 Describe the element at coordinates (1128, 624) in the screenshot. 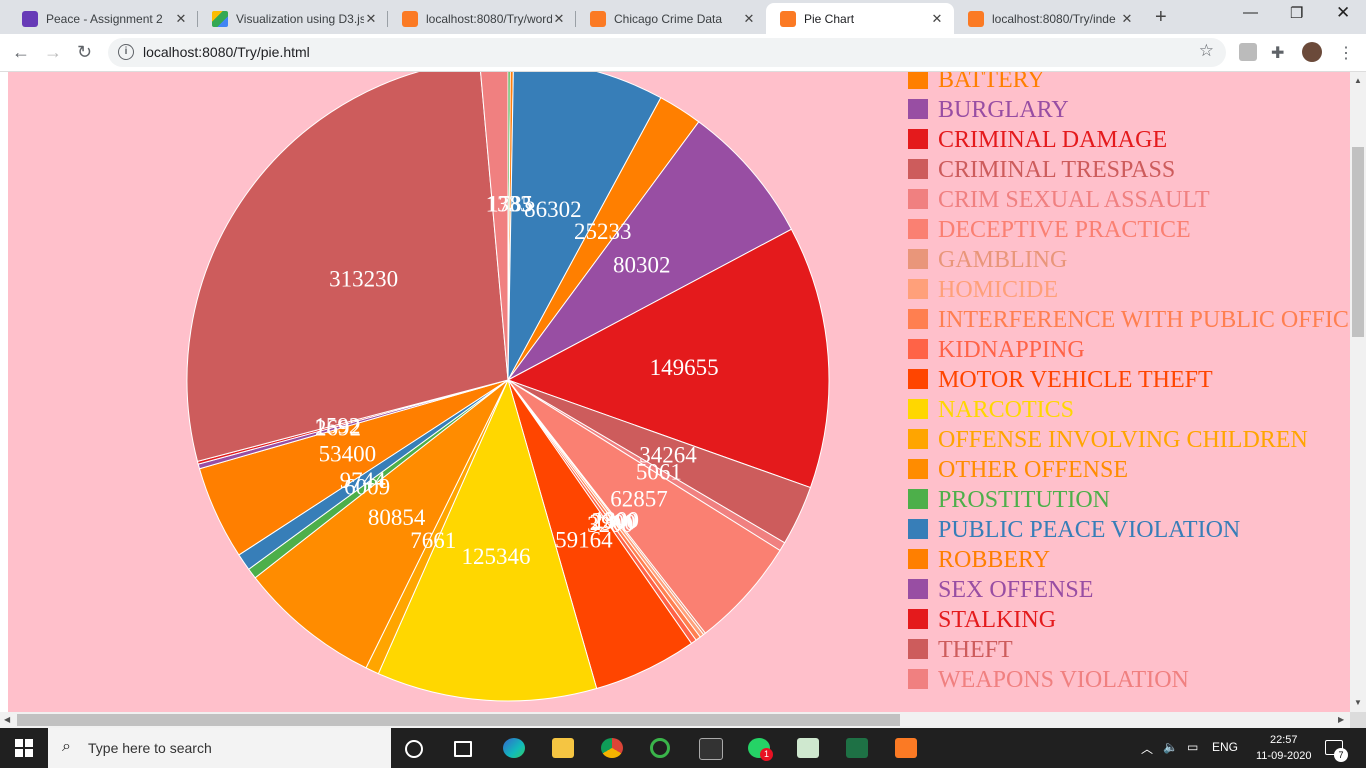

I see `legend-item: STALKING` at that location.